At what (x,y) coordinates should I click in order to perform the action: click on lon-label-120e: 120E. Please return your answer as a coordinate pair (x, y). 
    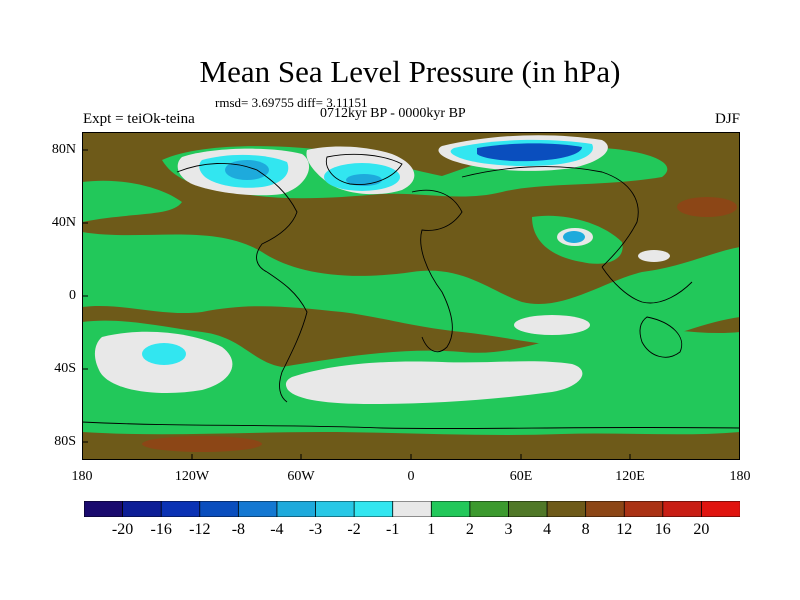
    Looking at the image, I should click on (630, 476).